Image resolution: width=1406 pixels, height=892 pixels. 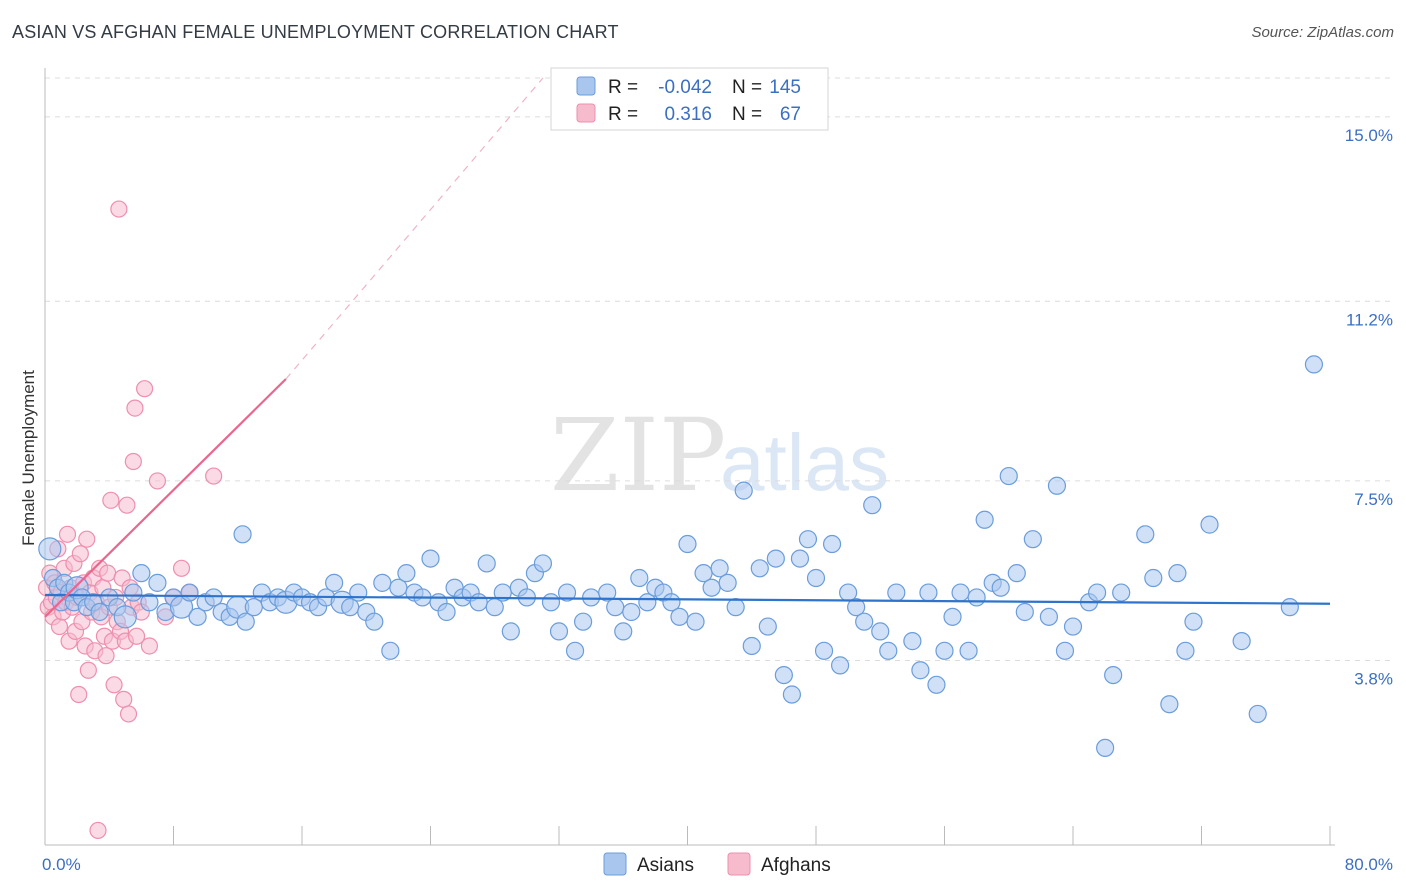 What do you see at coordinates (28, 458) in the screenshot?
I see `y-axis-label: Female Unemployment` at bounding box center [28, 458].